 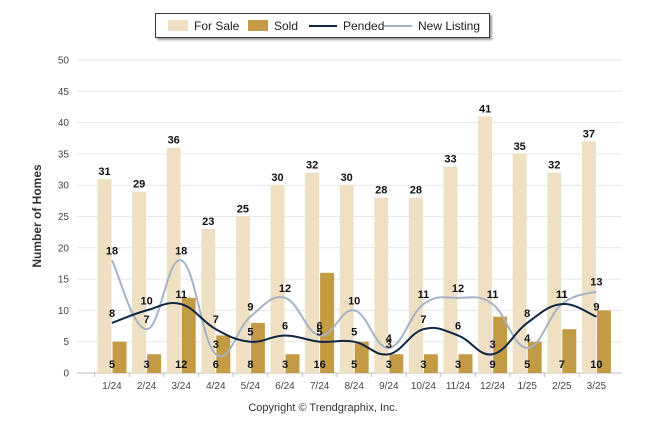 I want to click on x-tick-label: 11/24, so click(x=458, y=386).